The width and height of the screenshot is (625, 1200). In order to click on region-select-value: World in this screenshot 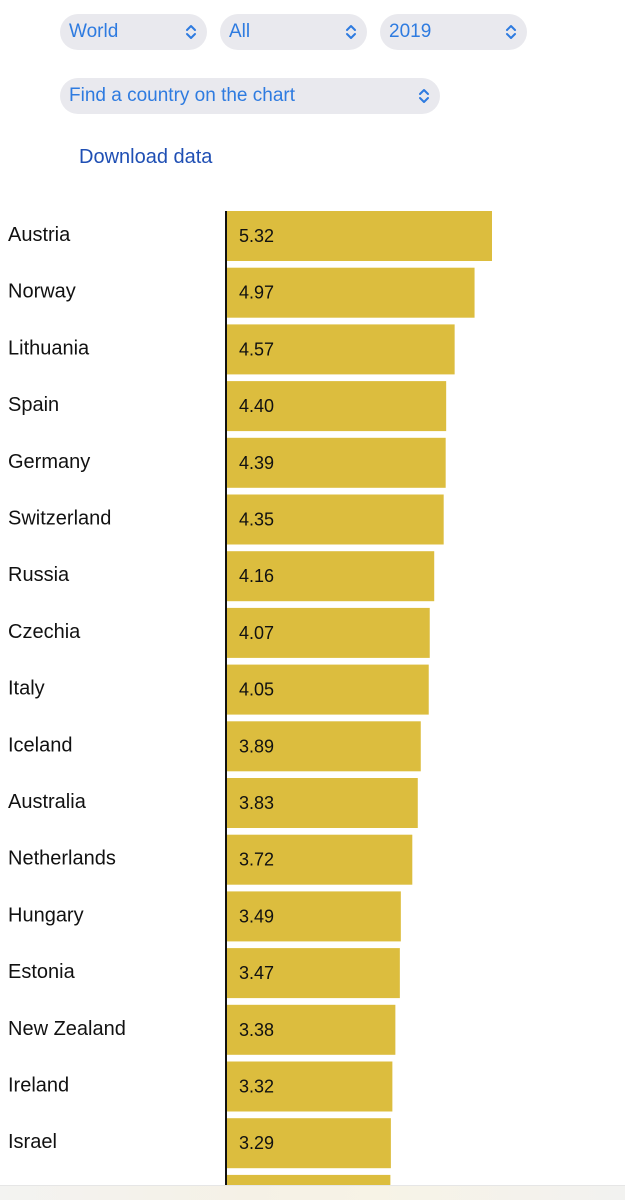, I will do `click(94, 31)`.